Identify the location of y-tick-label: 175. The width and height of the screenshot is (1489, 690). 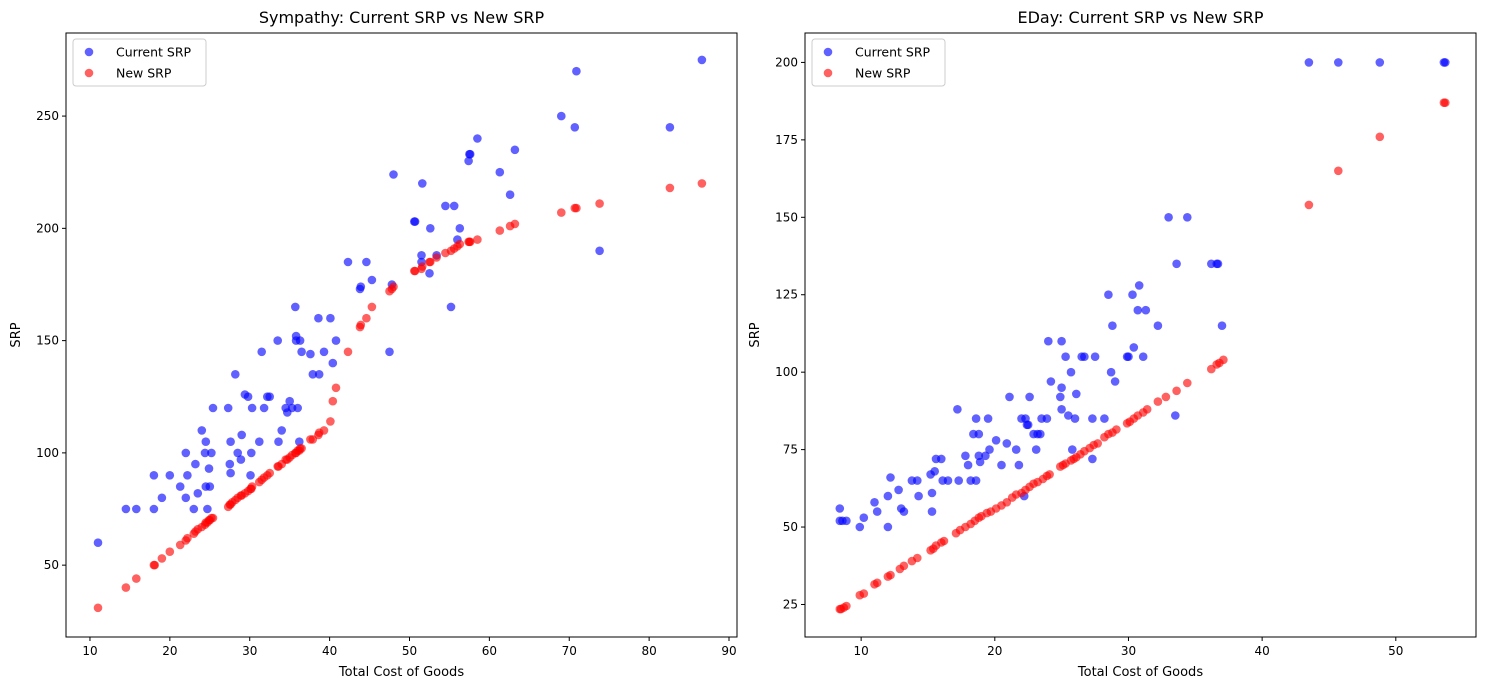
(786, 140).